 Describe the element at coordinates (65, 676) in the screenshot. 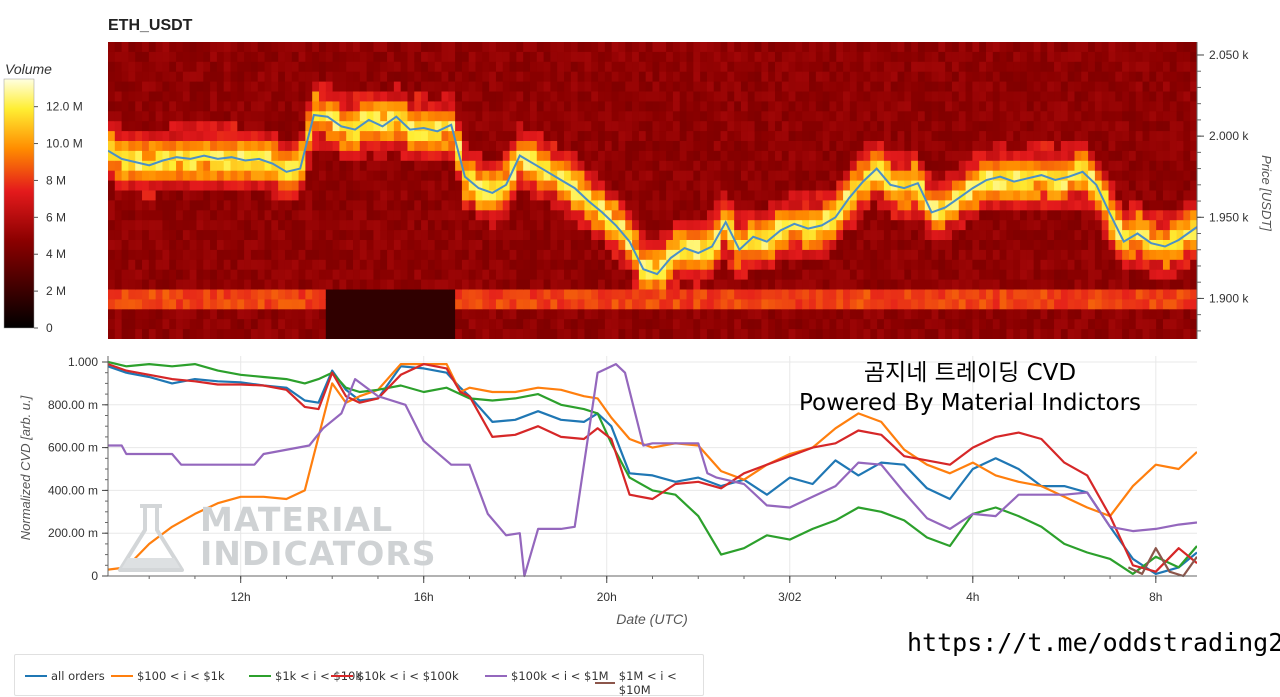

I see `legend-item: all orders` at that location.